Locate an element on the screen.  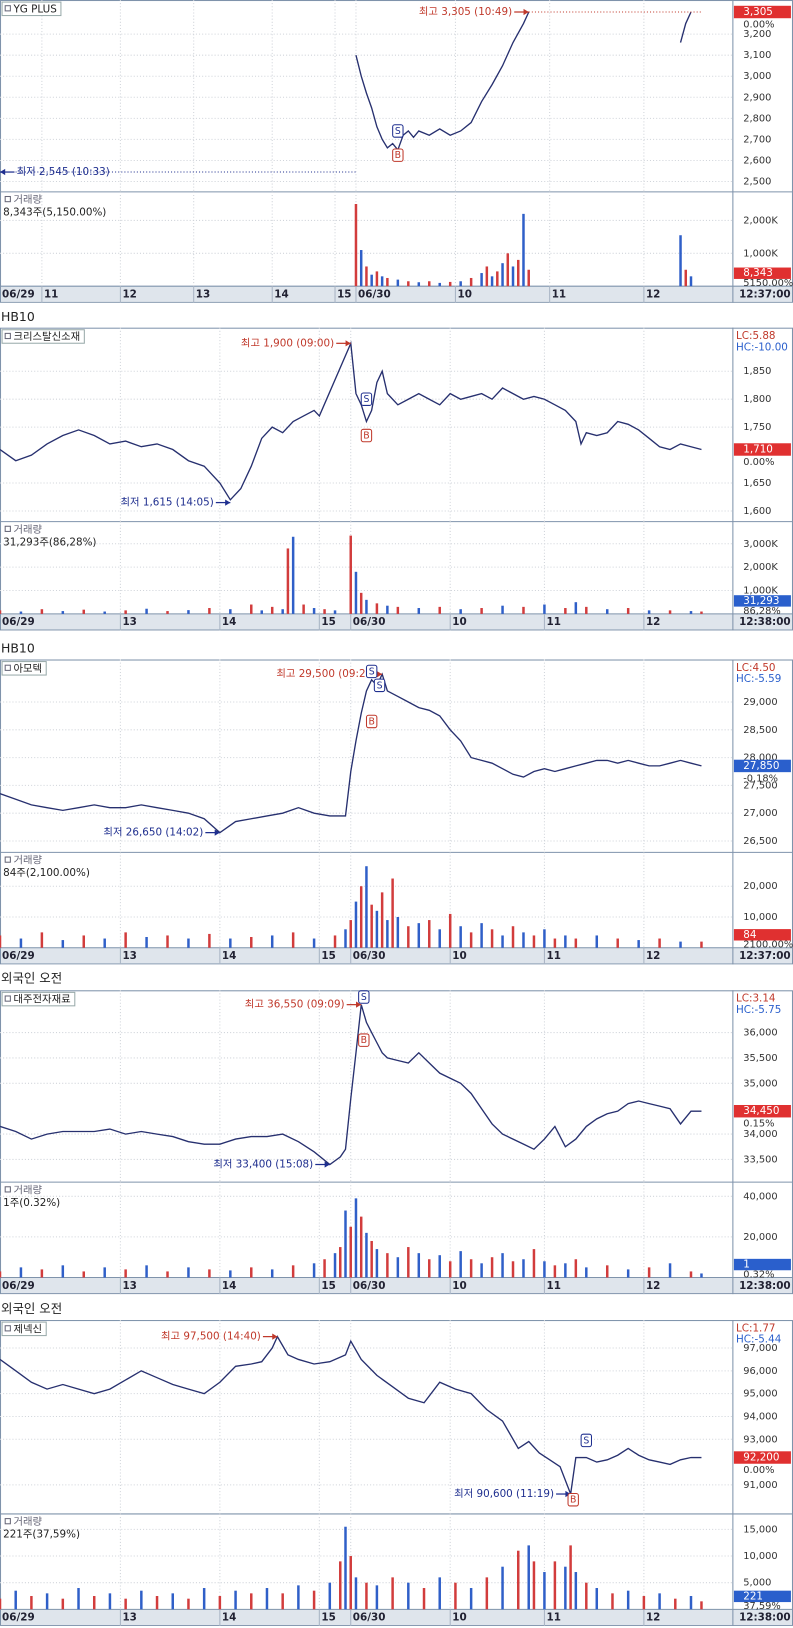
y-tick-label: 28,000 is located at coordinates (760, 758).